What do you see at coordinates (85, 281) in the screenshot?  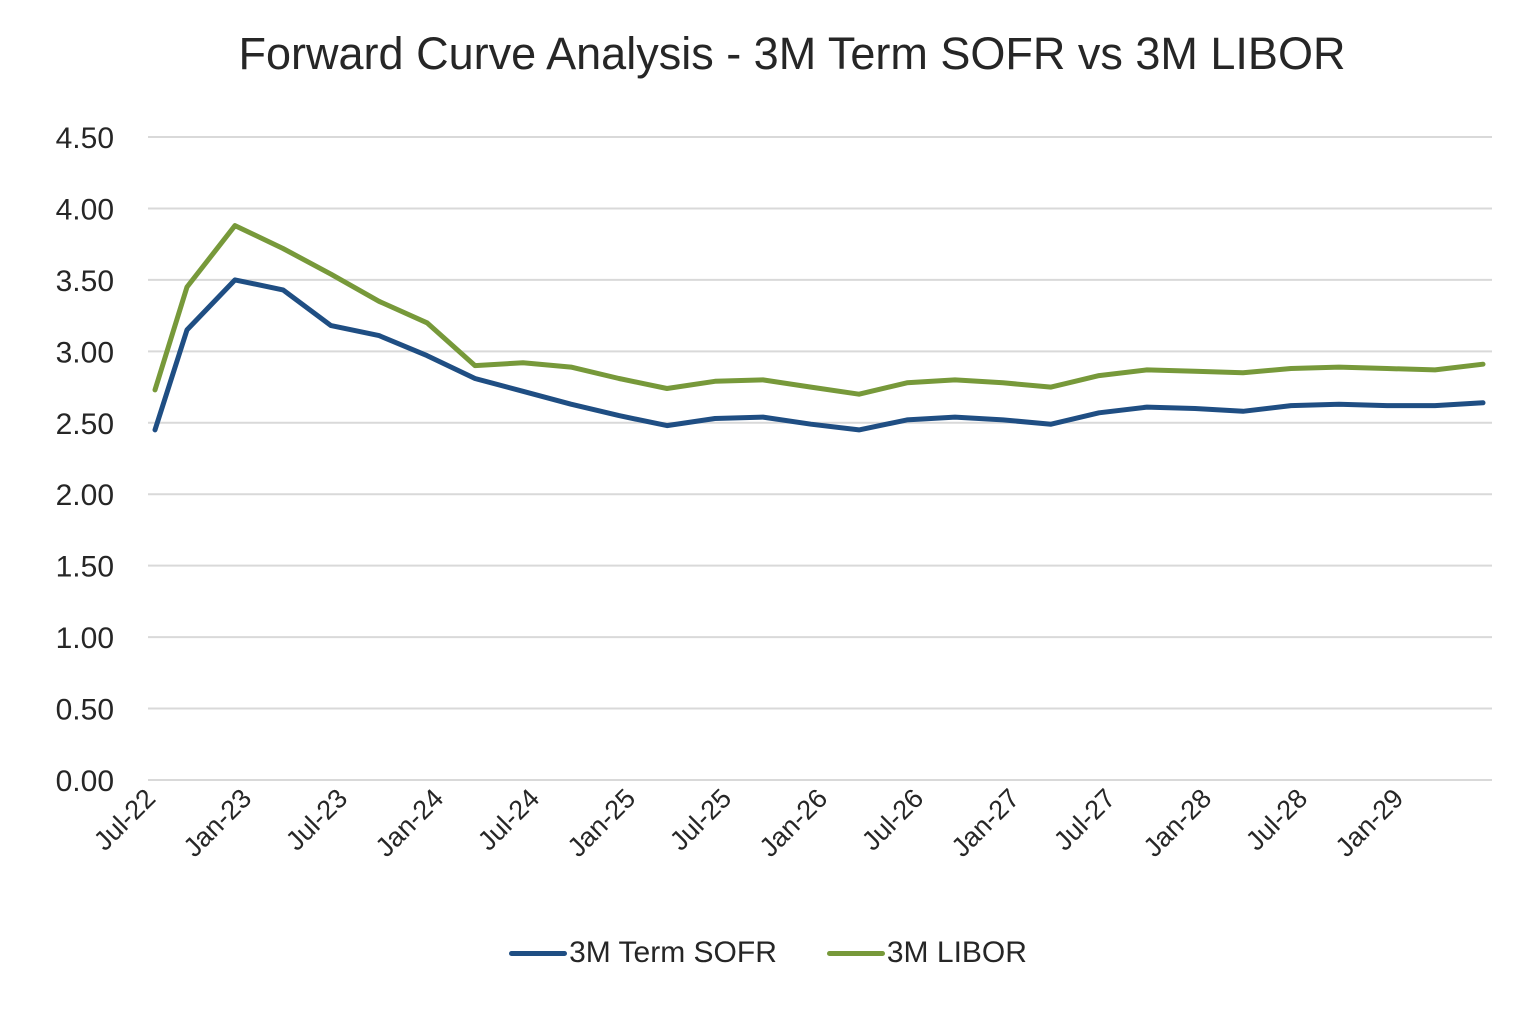 I see `y-tick-label: 3.50` at bounding box center [85, 281].